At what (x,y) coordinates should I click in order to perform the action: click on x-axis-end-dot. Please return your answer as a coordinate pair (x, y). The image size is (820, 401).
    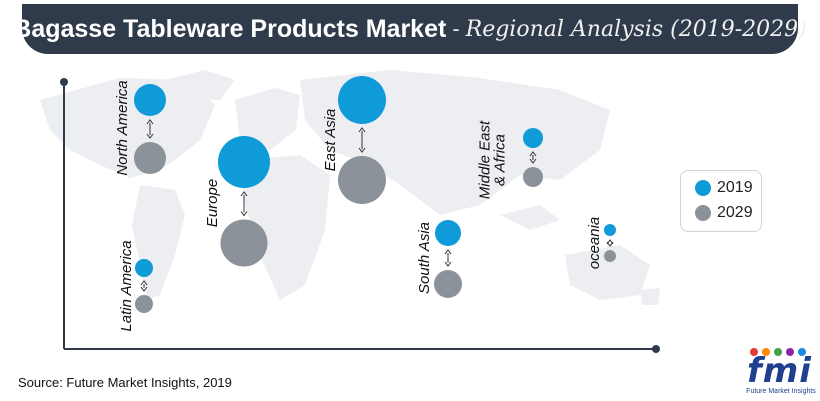
    Looking at the image, I should click on (656, 349).